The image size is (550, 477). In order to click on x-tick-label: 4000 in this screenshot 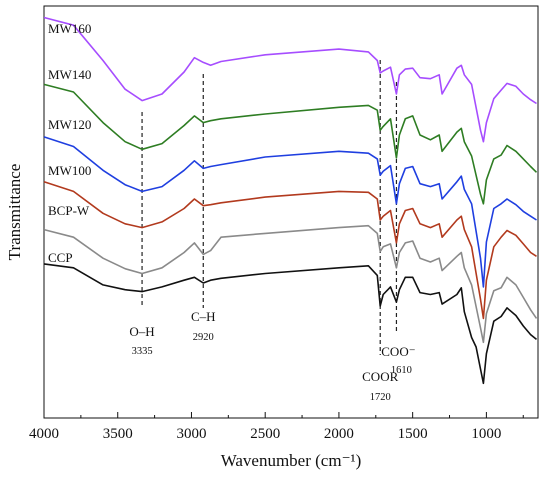, I will do `click(44, 434)`.